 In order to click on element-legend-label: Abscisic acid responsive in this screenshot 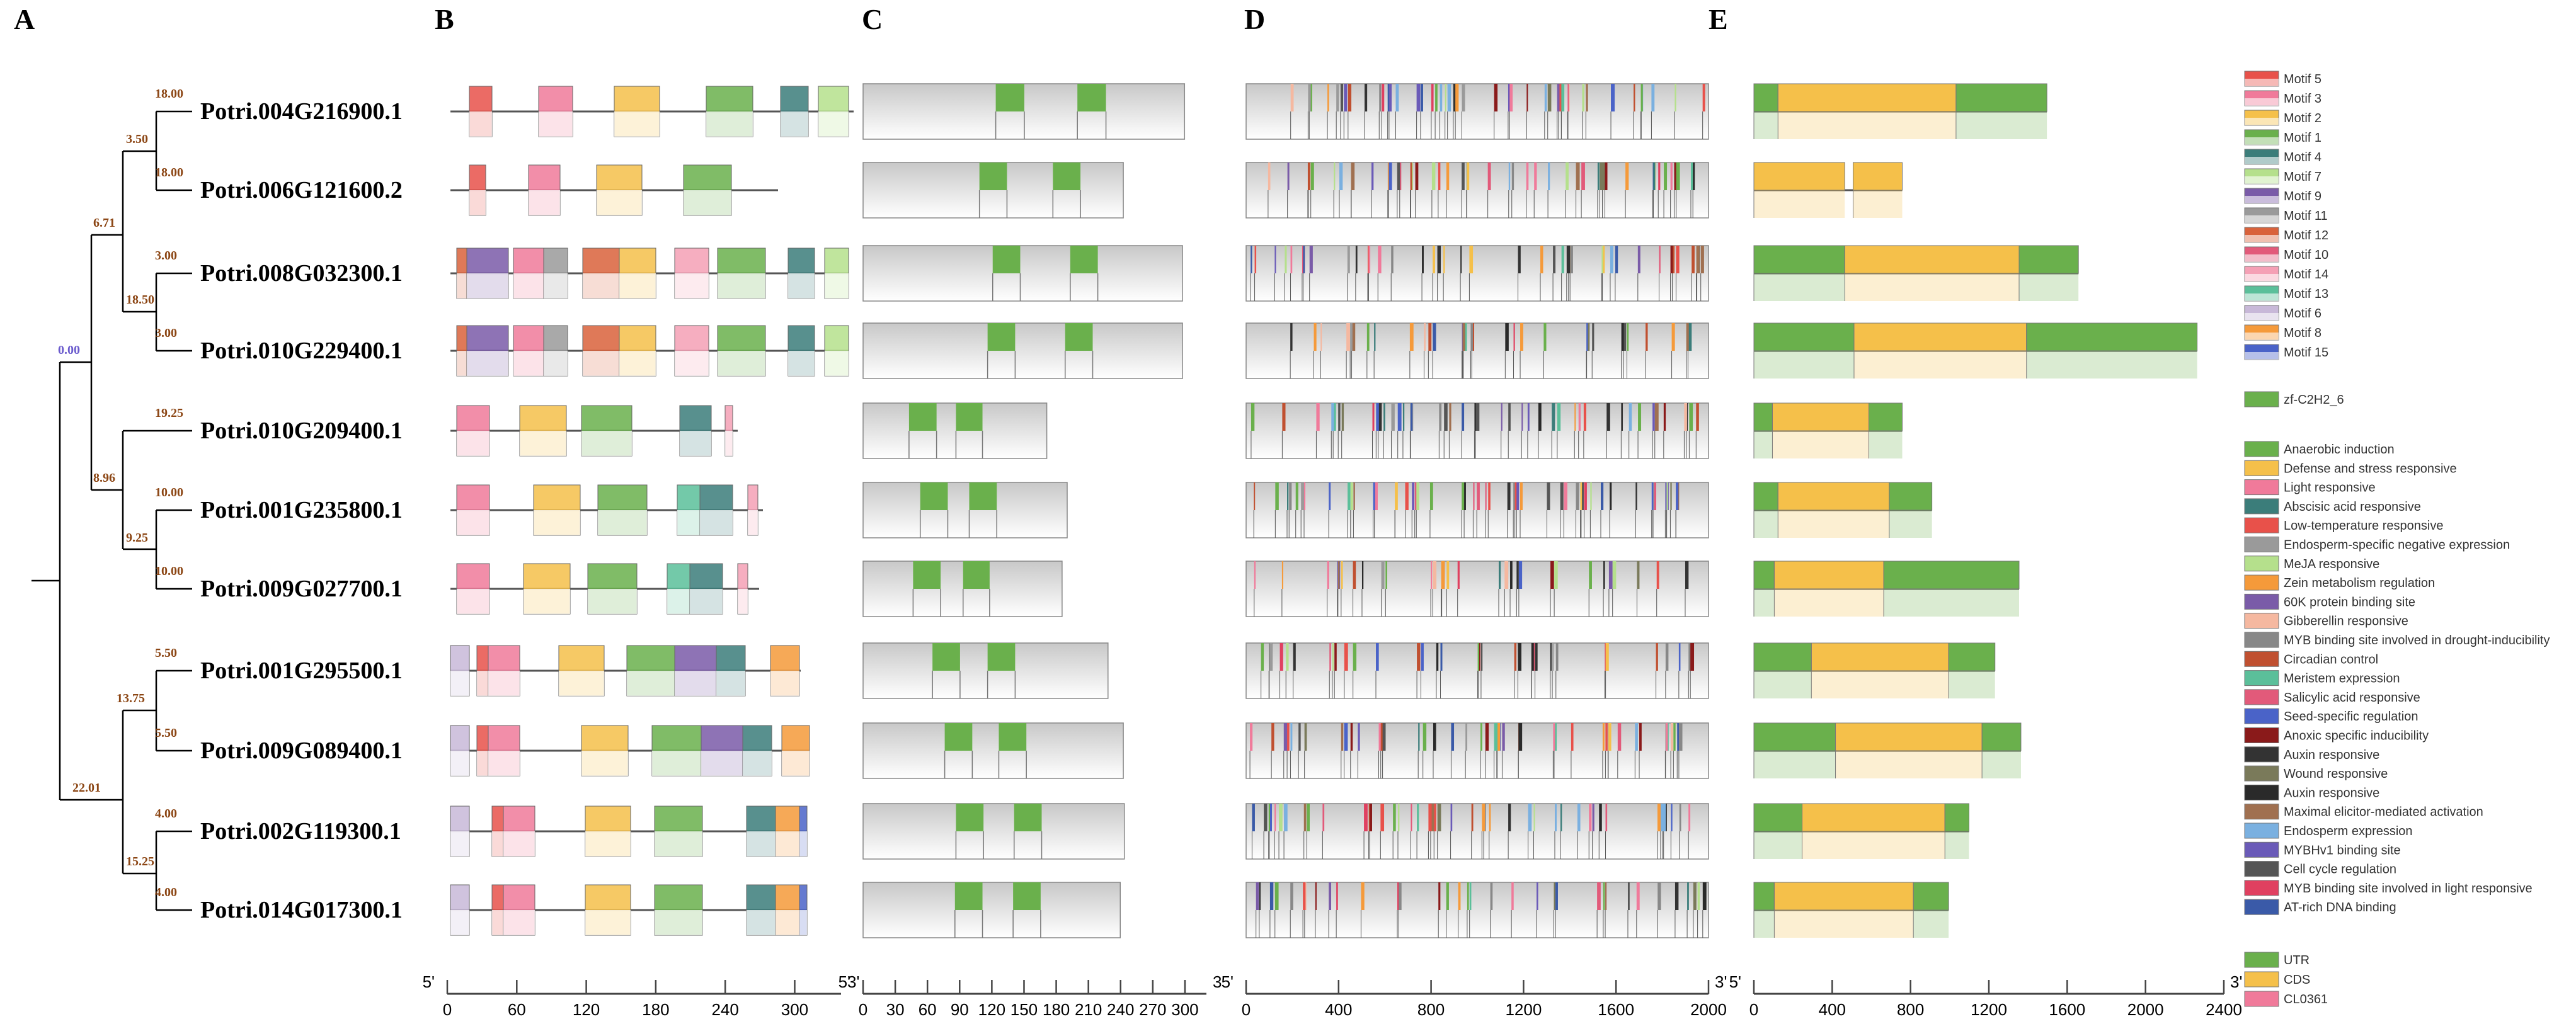, I will do `click(2352, 507)`.